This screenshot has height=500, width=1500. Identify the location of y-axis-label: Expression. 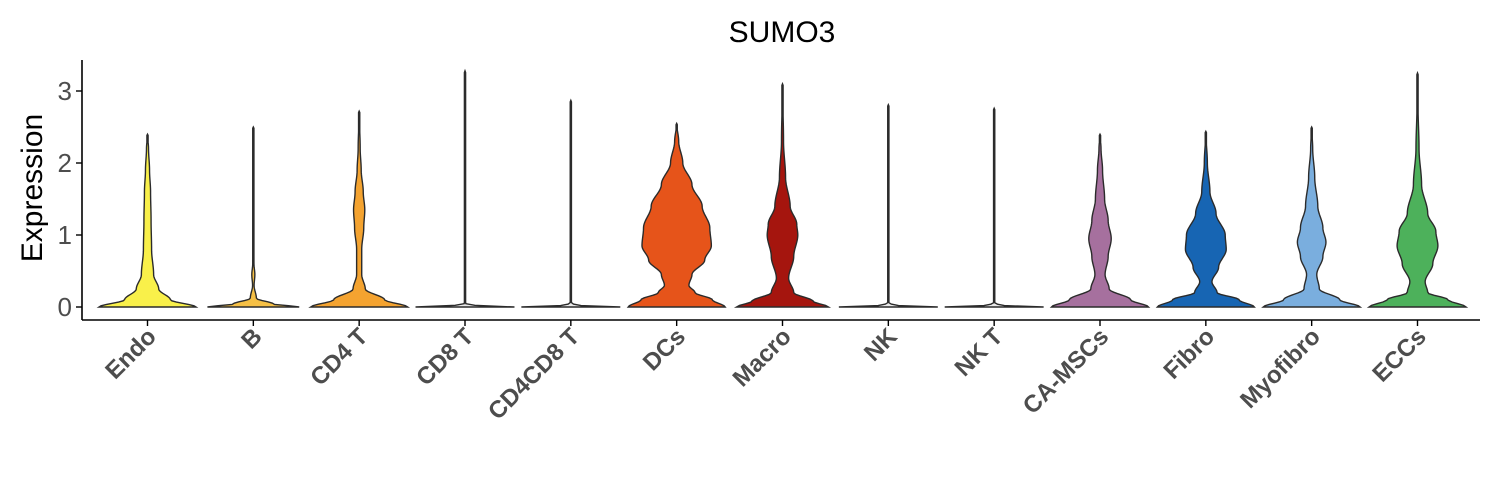
(32, 188).